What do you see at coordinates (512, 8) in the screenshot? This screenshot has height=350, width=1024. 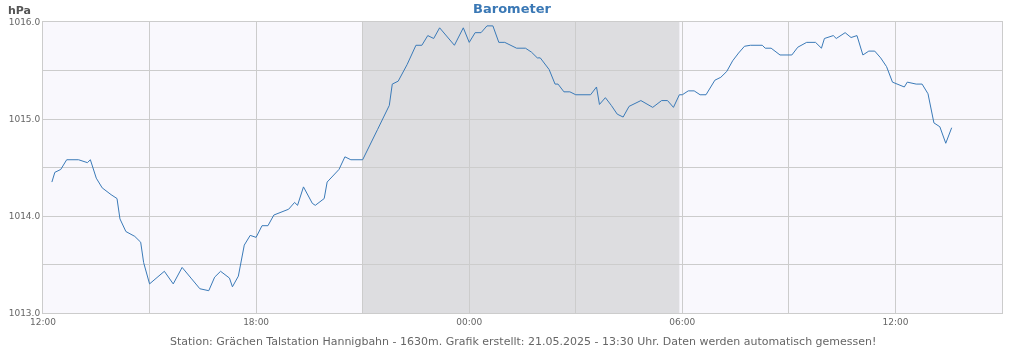 I see `chart-title: Barometer` at bounding box center [512, 8].